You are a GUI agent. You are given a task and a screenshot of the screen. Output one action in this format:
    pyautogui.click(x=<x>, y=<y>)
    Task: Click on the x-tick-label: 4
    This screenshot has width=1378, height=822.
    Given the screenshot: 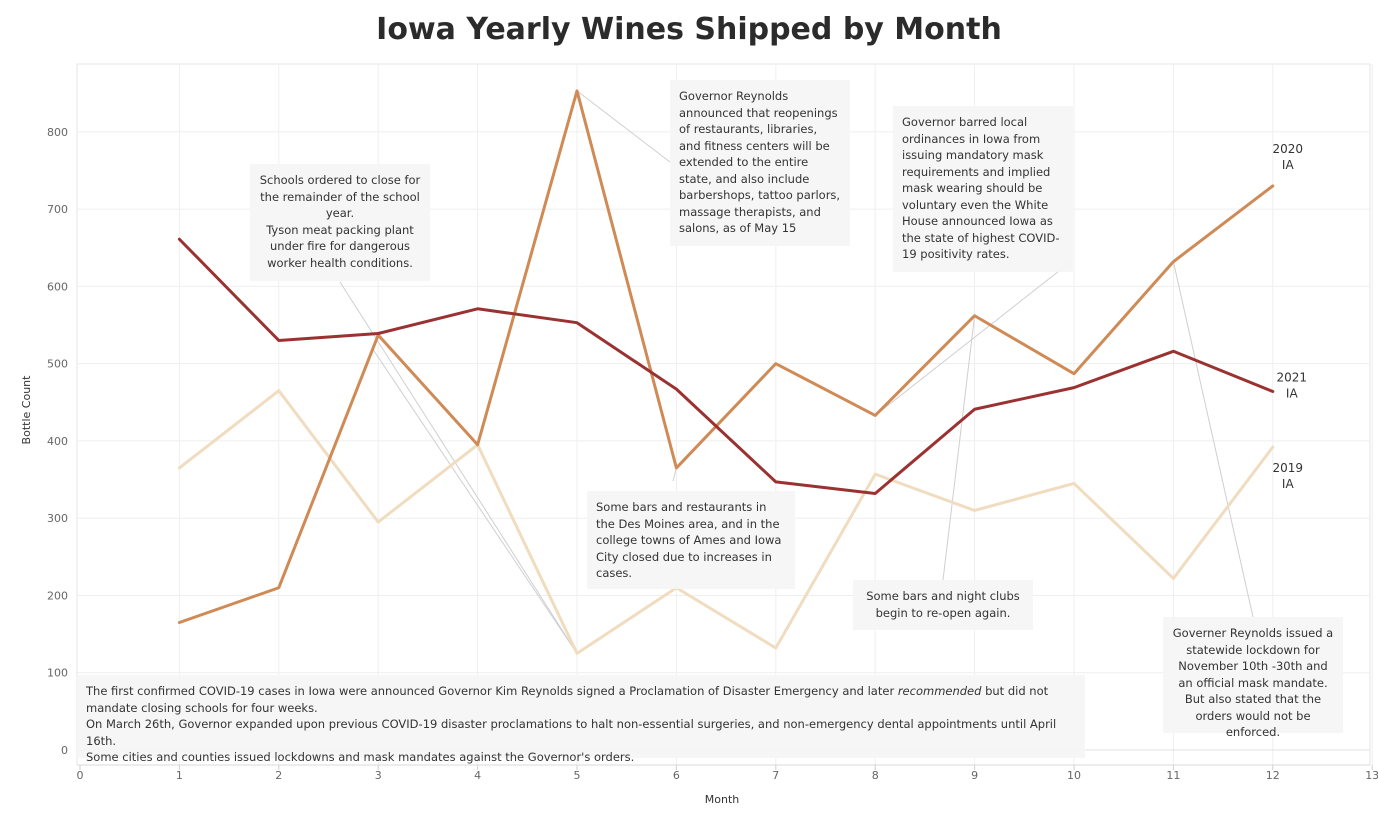 What is the action you would take?
    pyautogui.click(x=477, y=775)
    